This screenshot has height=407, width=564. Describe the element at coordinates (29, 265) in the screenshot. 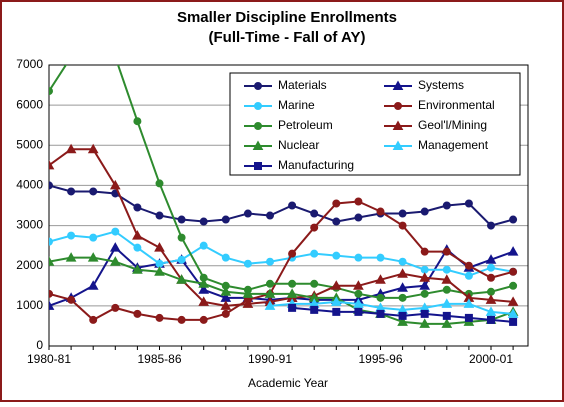

I see `y-tick-label: 2000` at that location.